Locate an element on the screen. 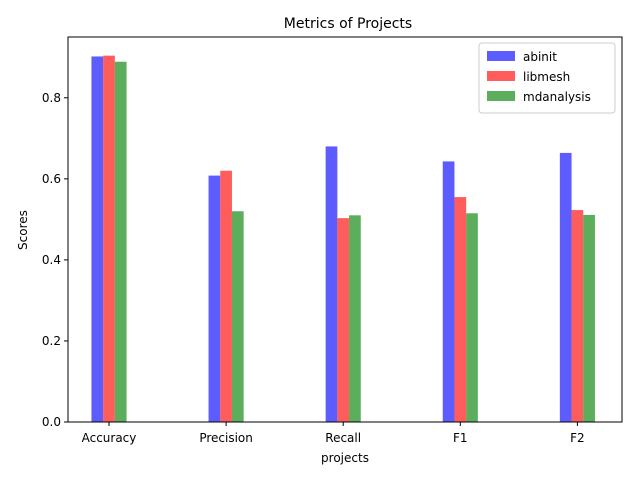 The image size is (640, 480). x-tick-label: Accuracy is located at coordinates (109, 438).